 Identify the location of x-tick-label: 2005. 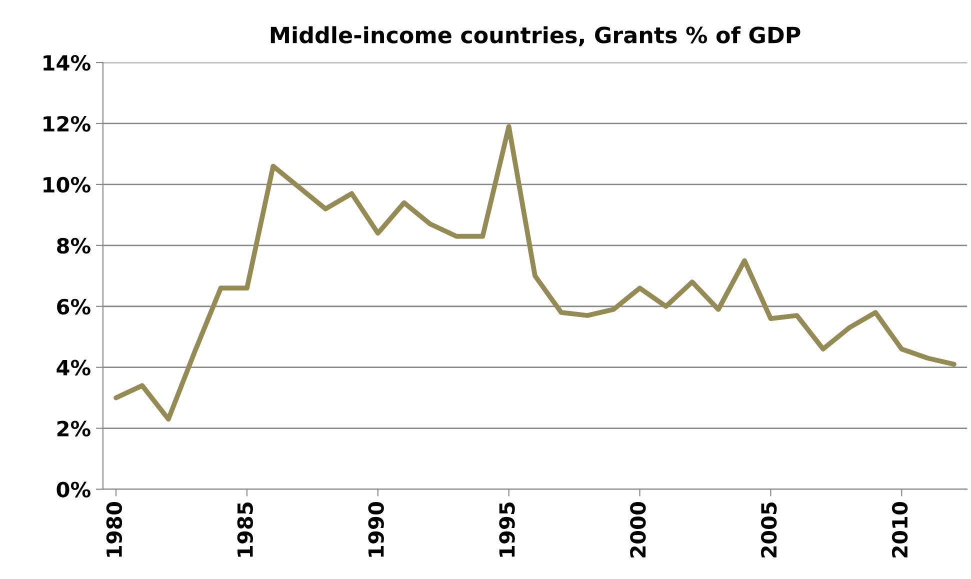
(768, 530).